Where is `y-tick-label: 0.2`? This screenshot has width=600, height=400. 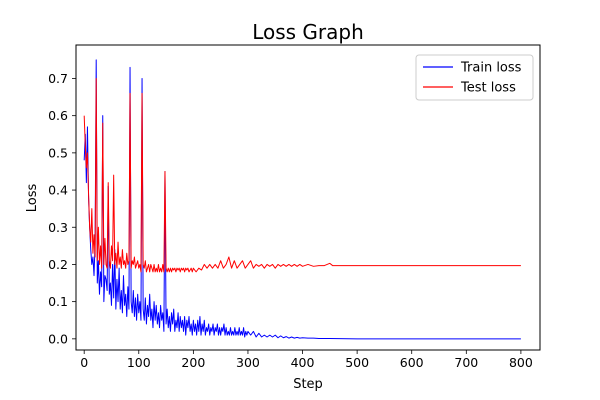
y-tick-label: 0.2 is located at coordinates (58, 264).